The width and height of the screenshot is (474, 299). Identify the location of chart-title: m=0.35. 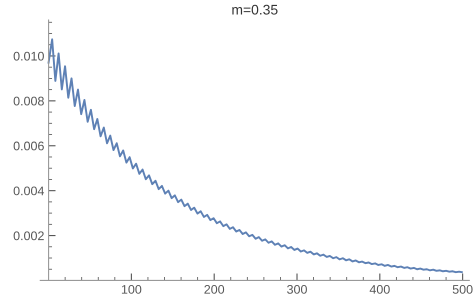
(255, 9).